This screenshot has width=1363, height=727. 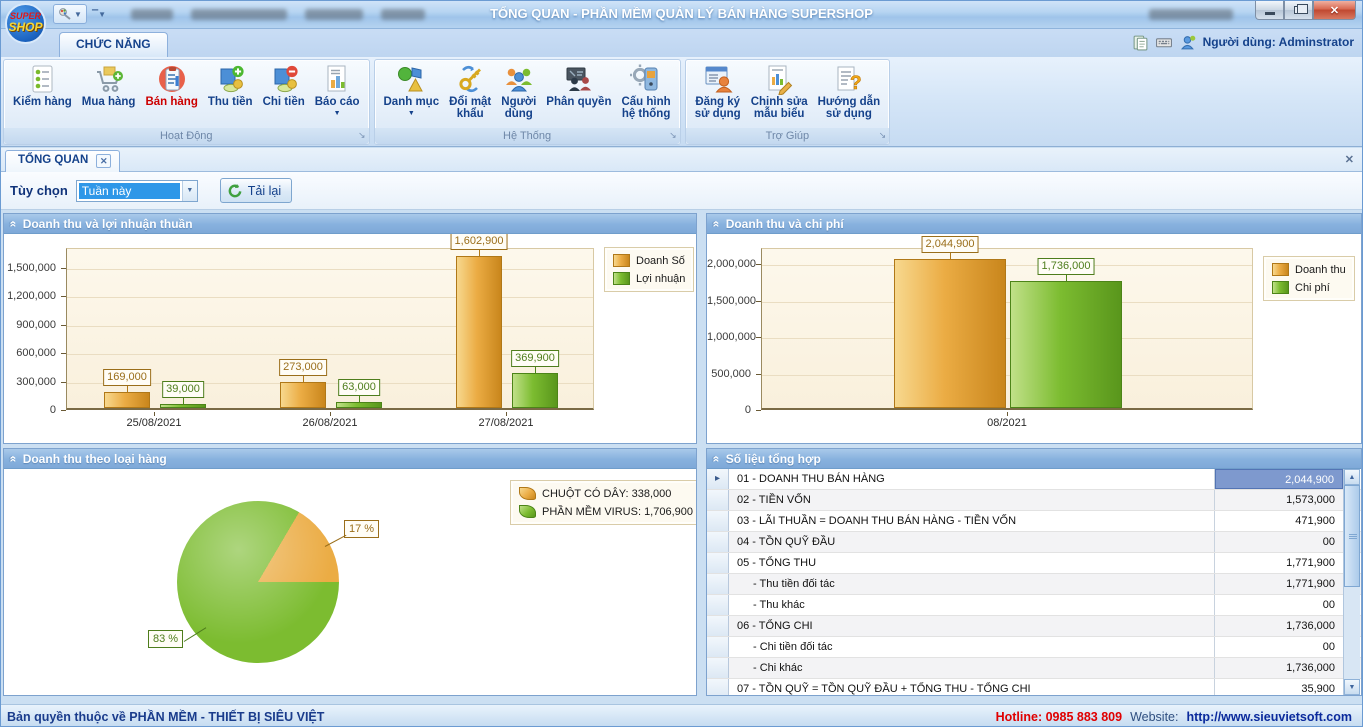 I want to click on data-label: 273,000, so click(x=303, y=367).